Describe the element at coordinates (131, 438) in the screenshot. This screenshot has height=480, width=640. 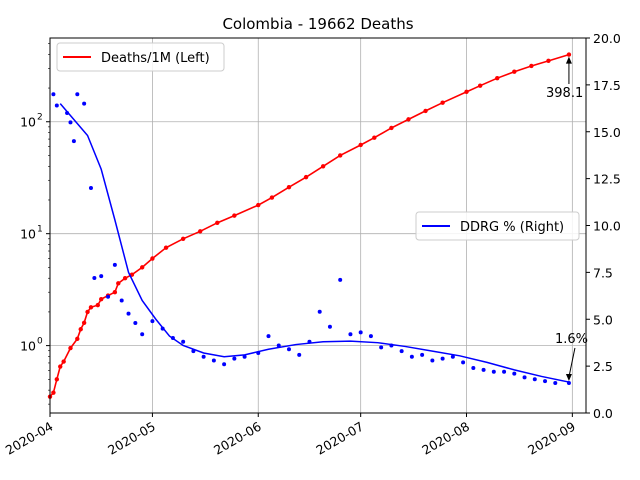
I see `x-tick-label: 2020-05` at that location.